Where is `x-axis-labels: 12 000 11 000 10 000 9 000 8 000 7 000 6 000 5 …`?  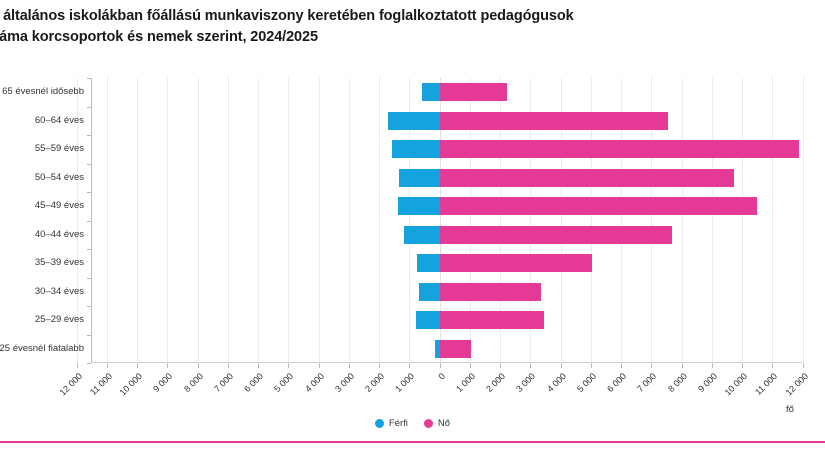 x-axis-labels: 12 000 11 000 10 000 9 000 8 000 7 000 6 000 5 … is located at coordinates (412, 391).